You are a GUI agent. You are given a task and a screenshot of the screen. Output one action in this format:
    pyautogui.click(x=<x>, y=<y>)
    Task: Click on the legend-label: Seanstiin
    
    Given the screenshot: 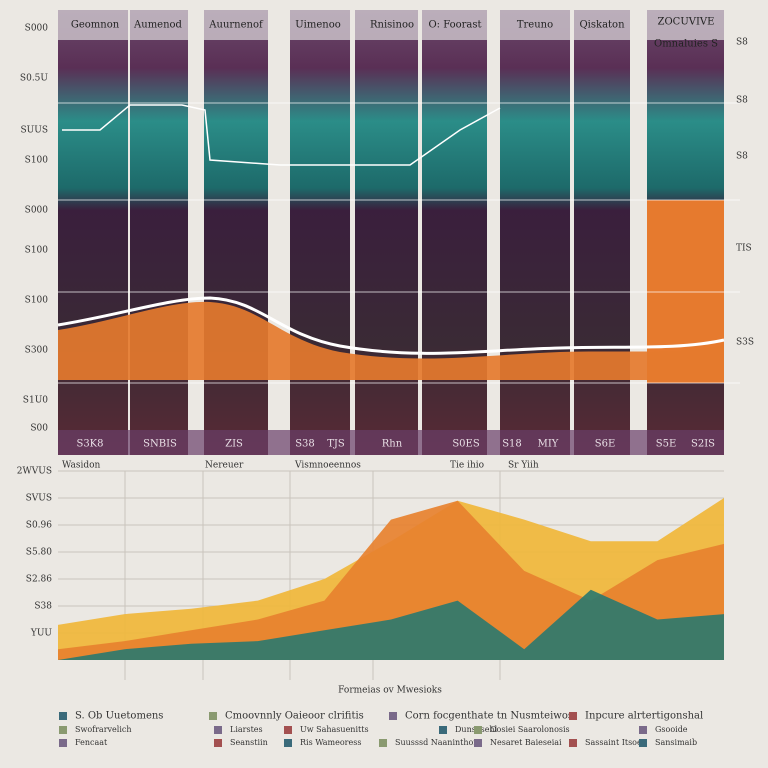 What is the action you would take?
    pyautogui.click(x=249, y=742)
    